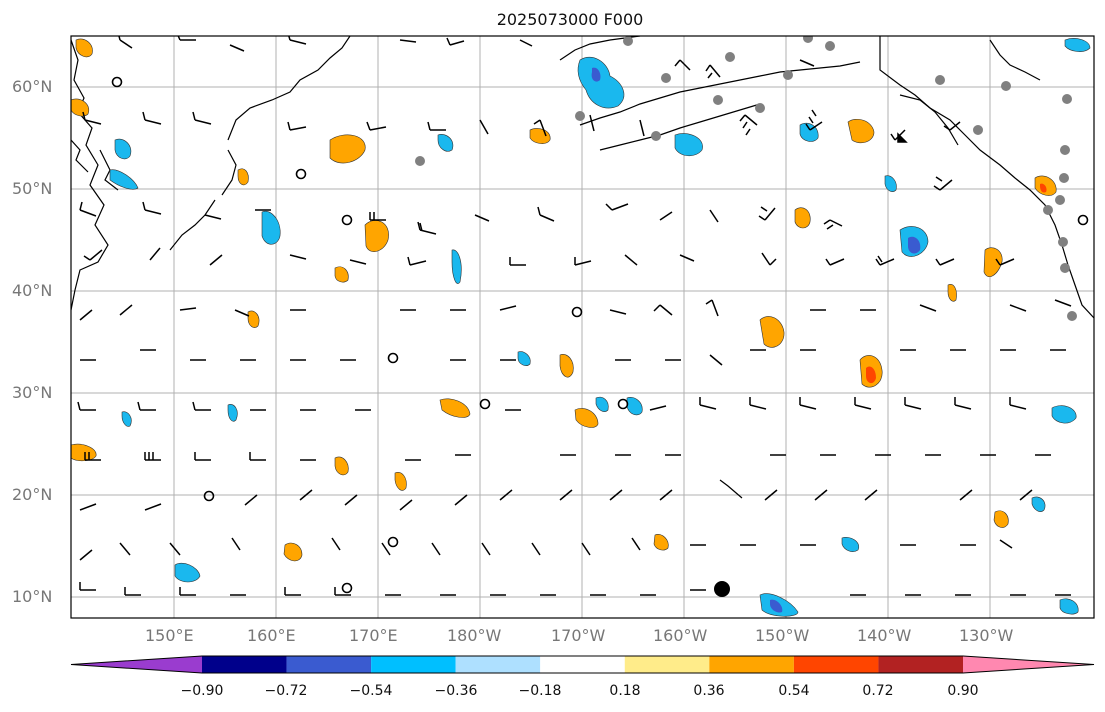  I want to click on lat-label-50n: 50°N, so click(32, 188).